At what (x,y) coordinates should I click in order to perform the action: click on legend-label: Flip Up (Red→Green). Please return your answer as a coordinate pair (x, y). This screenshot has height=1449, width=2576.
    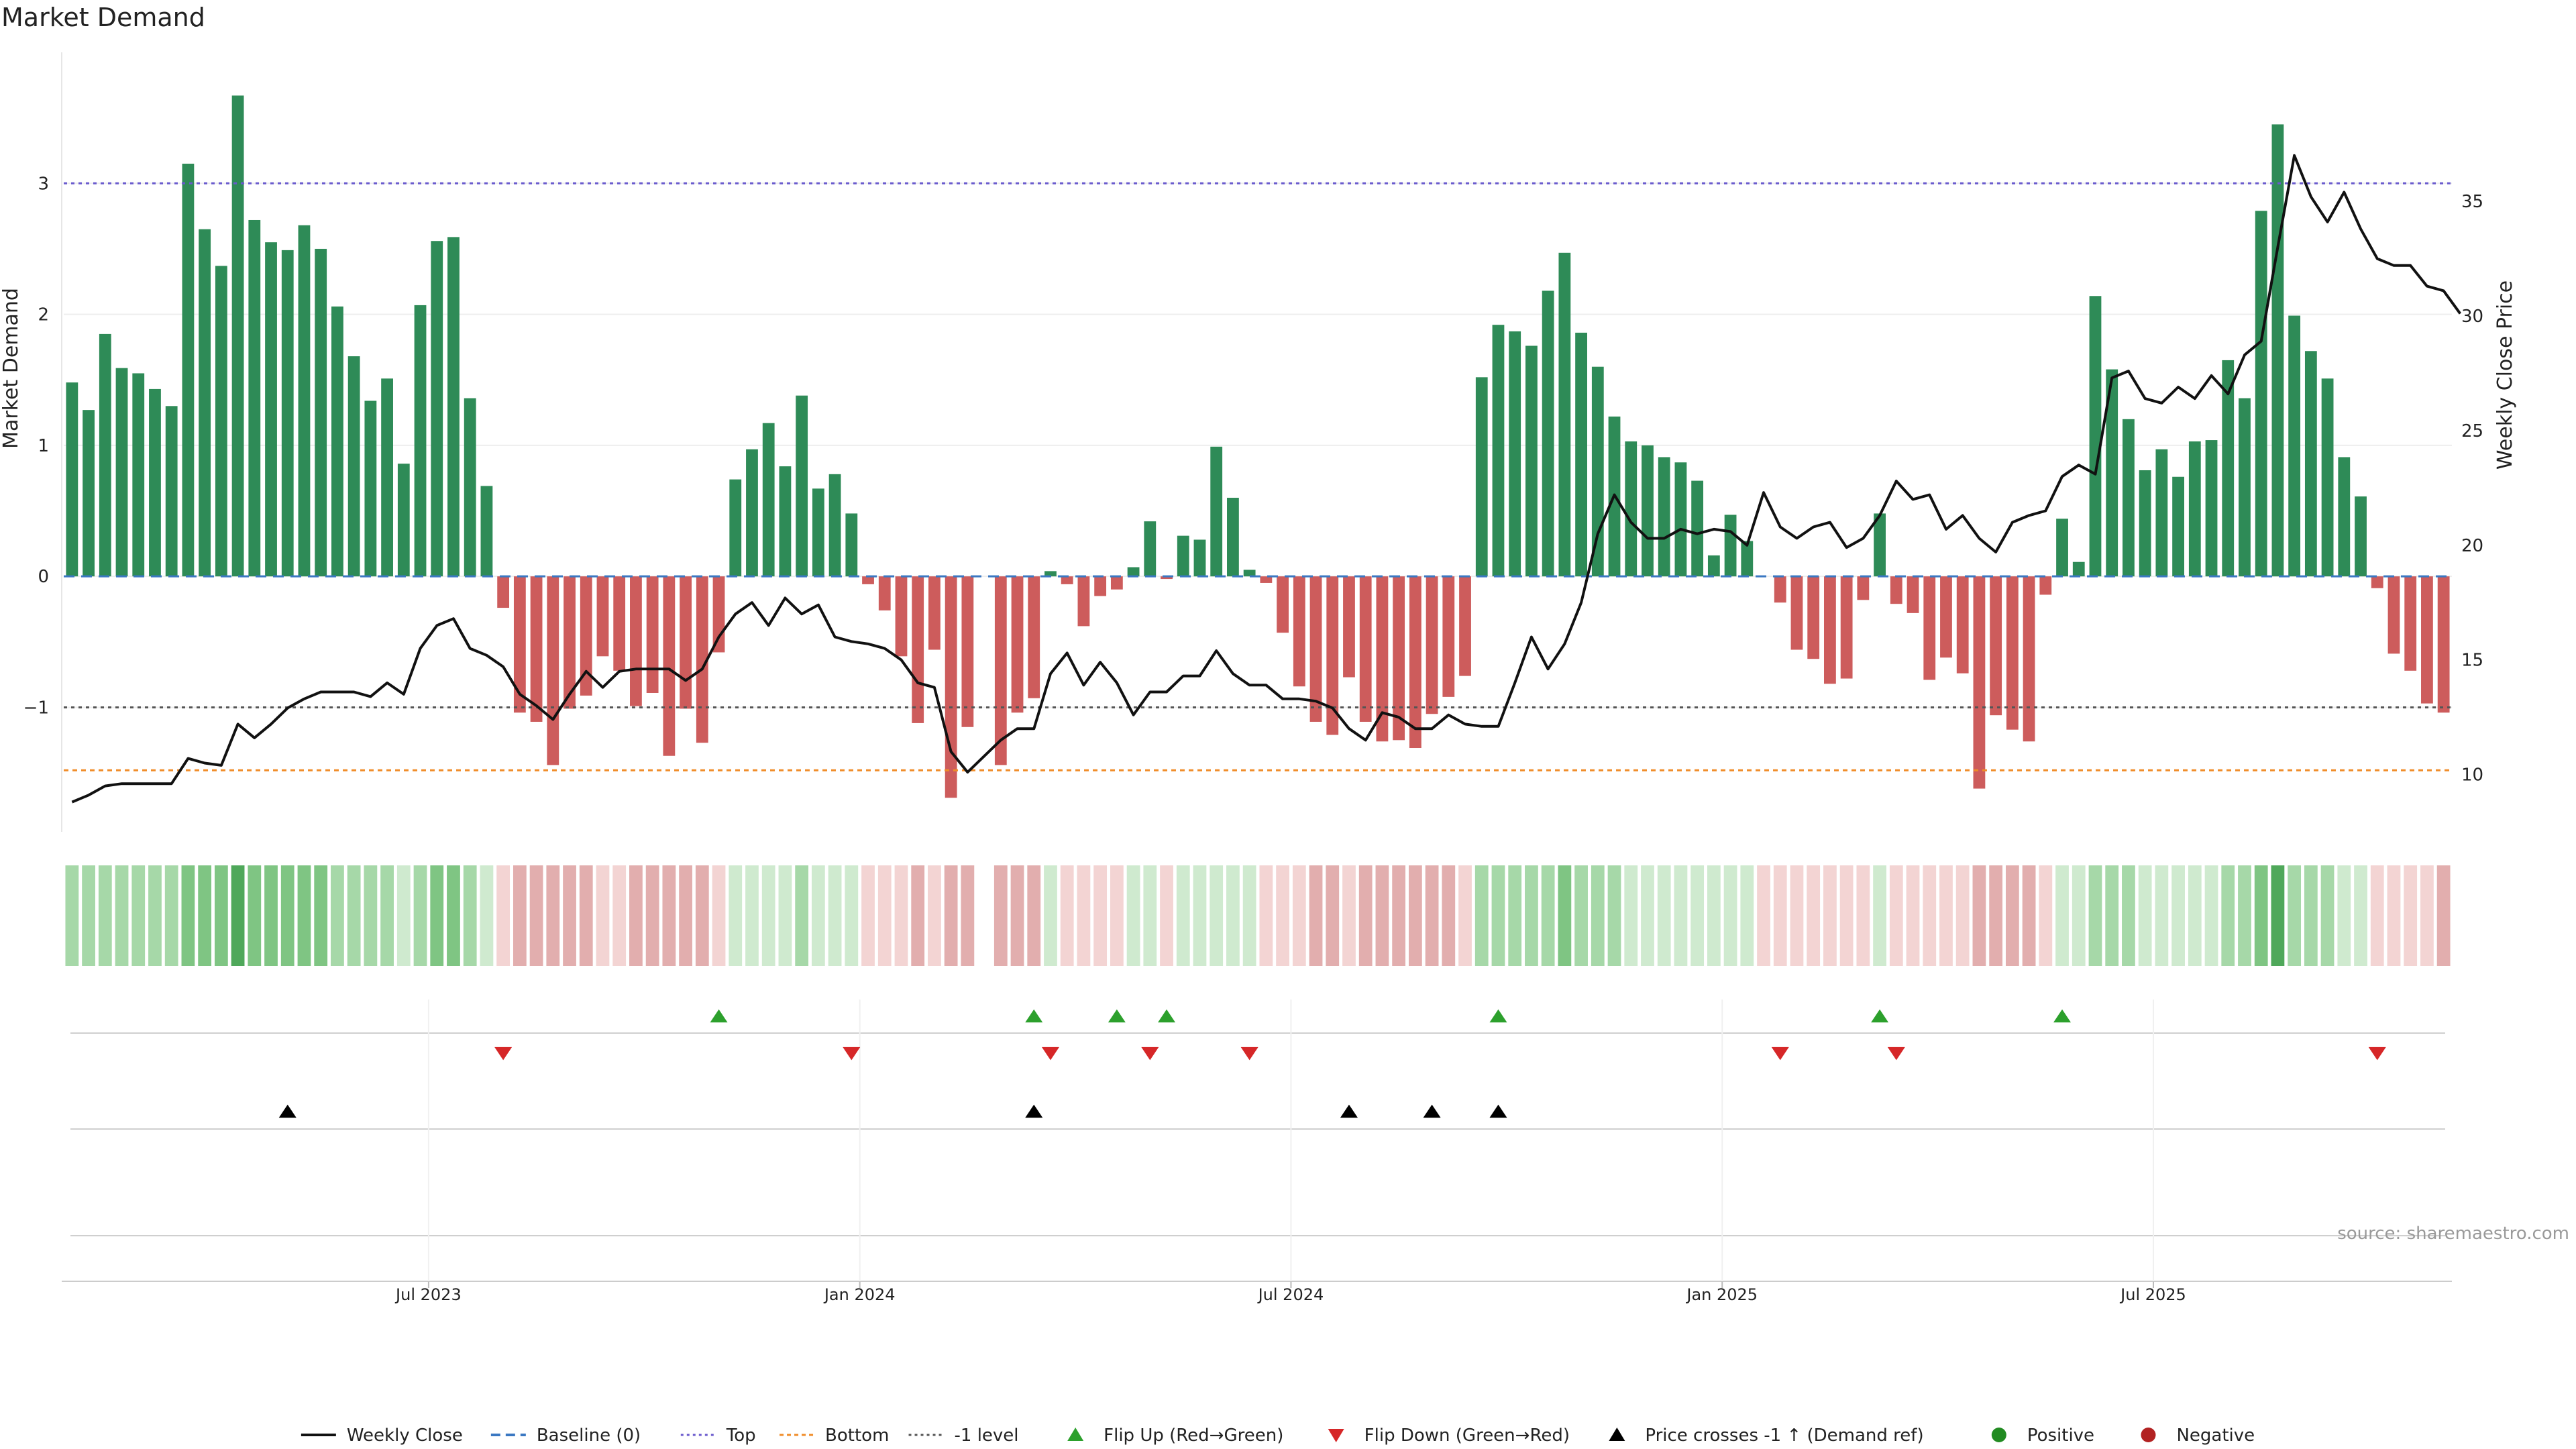
    Looking at the image, I should click on (1193, 1436).